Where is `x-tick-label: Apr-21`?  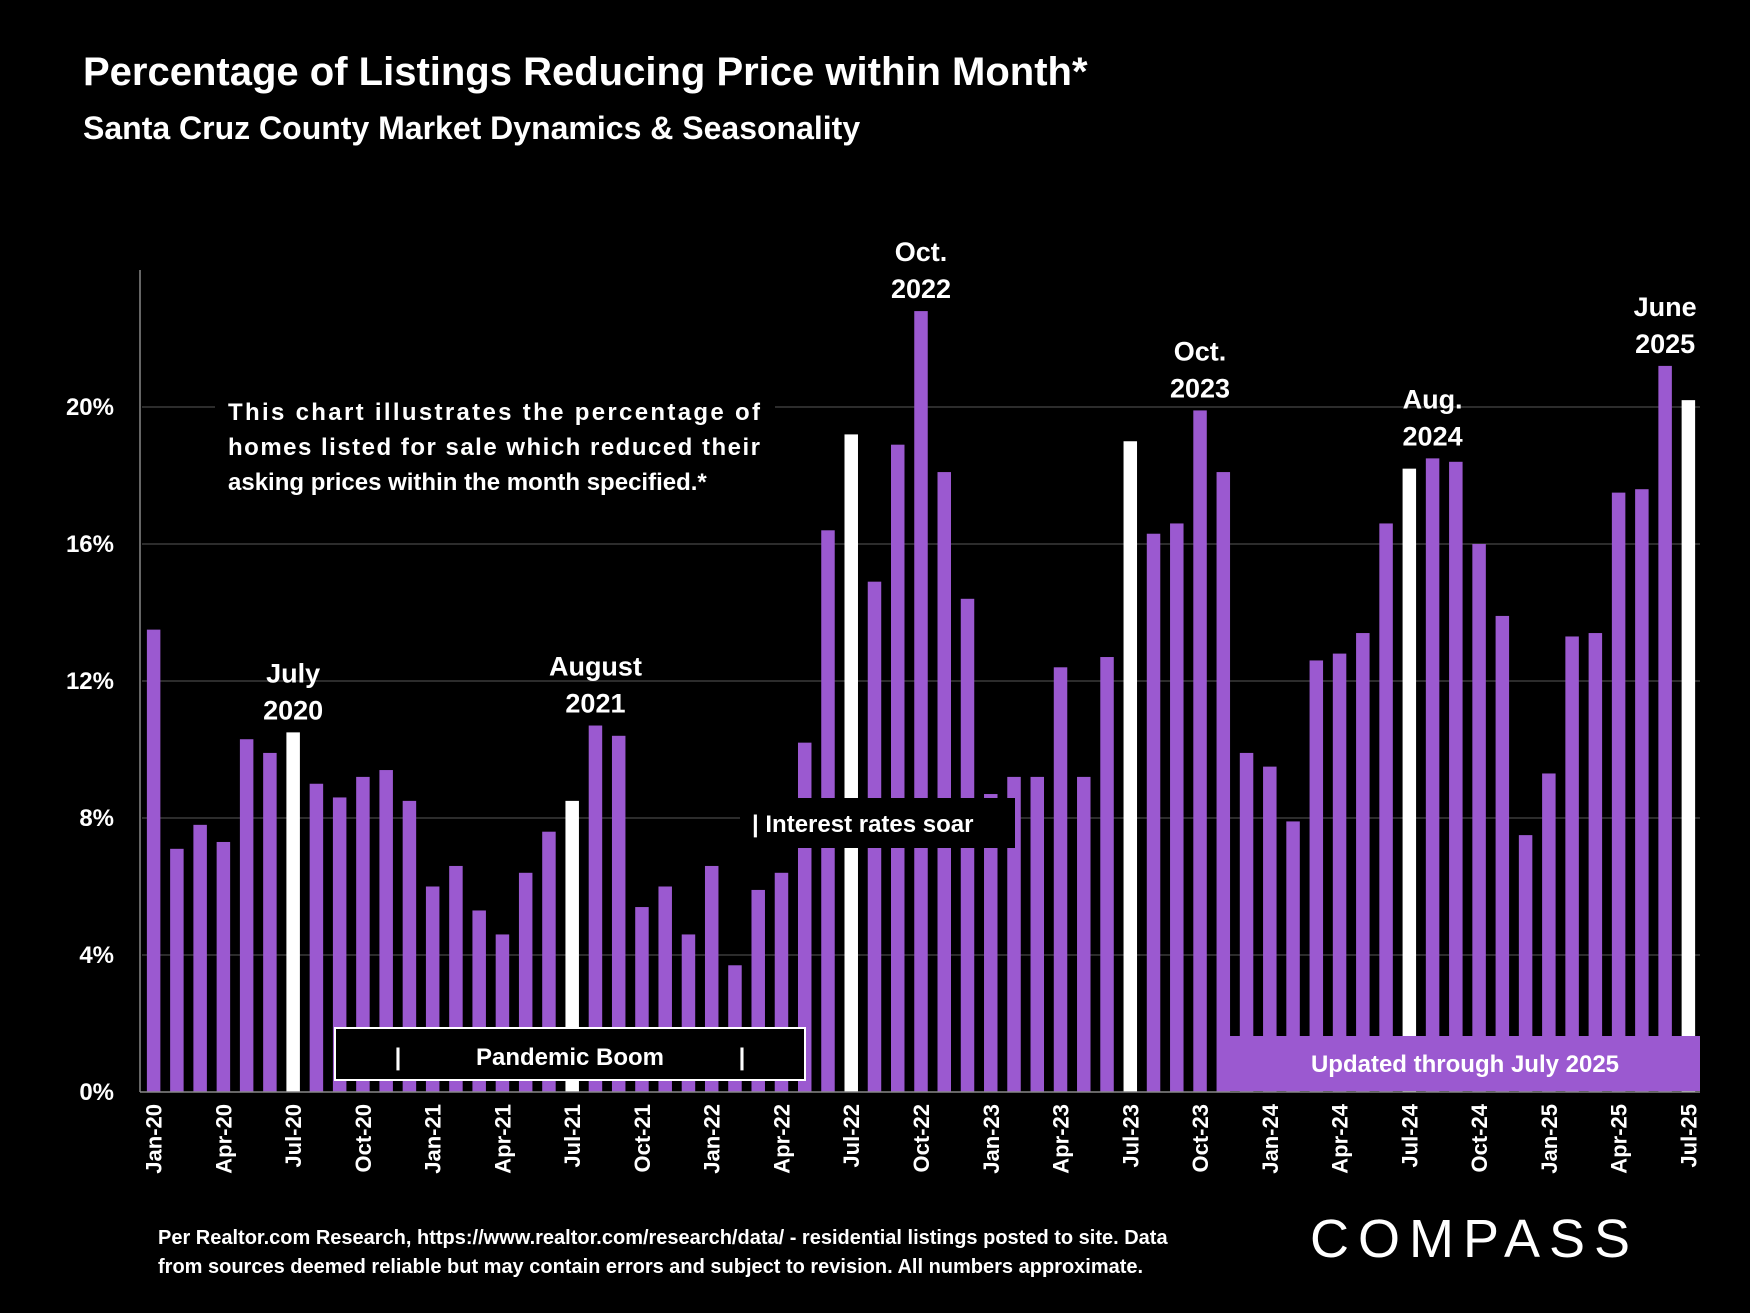 x-tick-label: Apr-21 is located at coordinates (502, 1139).